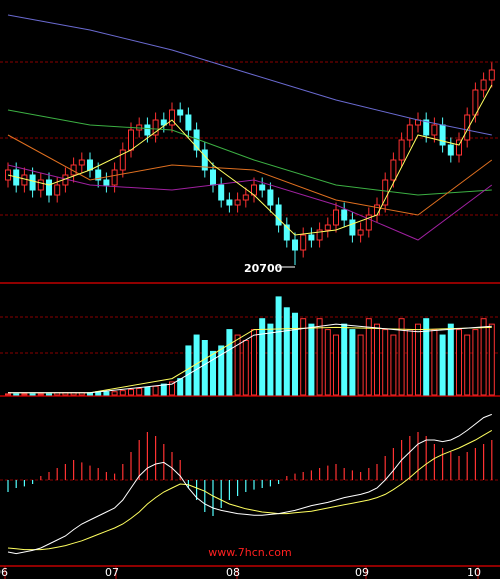  Describe the element at coordinates (233, 572) in the screenshot. I see `x-tick-label: 08` at that location.